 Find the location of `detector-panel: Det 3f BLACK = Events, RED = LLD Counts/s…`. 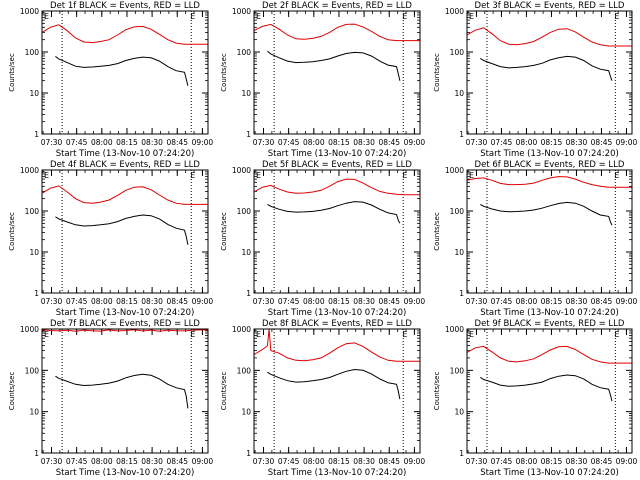

detector-panel: Det 3f BLACK = Events, RED = LLD Counts/s… is located at coordinates (535, 80).